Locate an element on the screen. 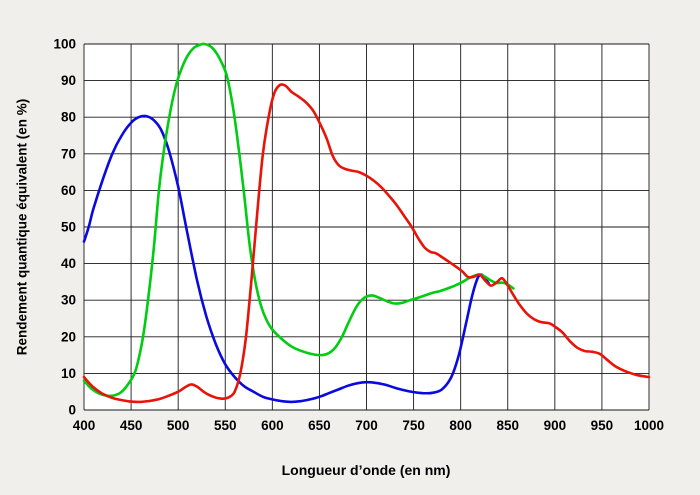 The width and height of the screenshot is (700, 495). x-tick-label: 1000 is located at coordinates (649, 425).